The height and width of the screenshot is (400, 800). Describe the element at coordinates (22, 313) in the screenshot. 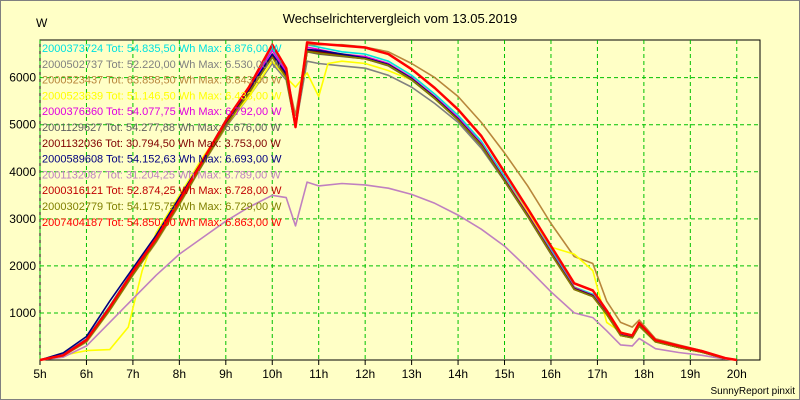

I see `y-tick-label: 1000` at that location.